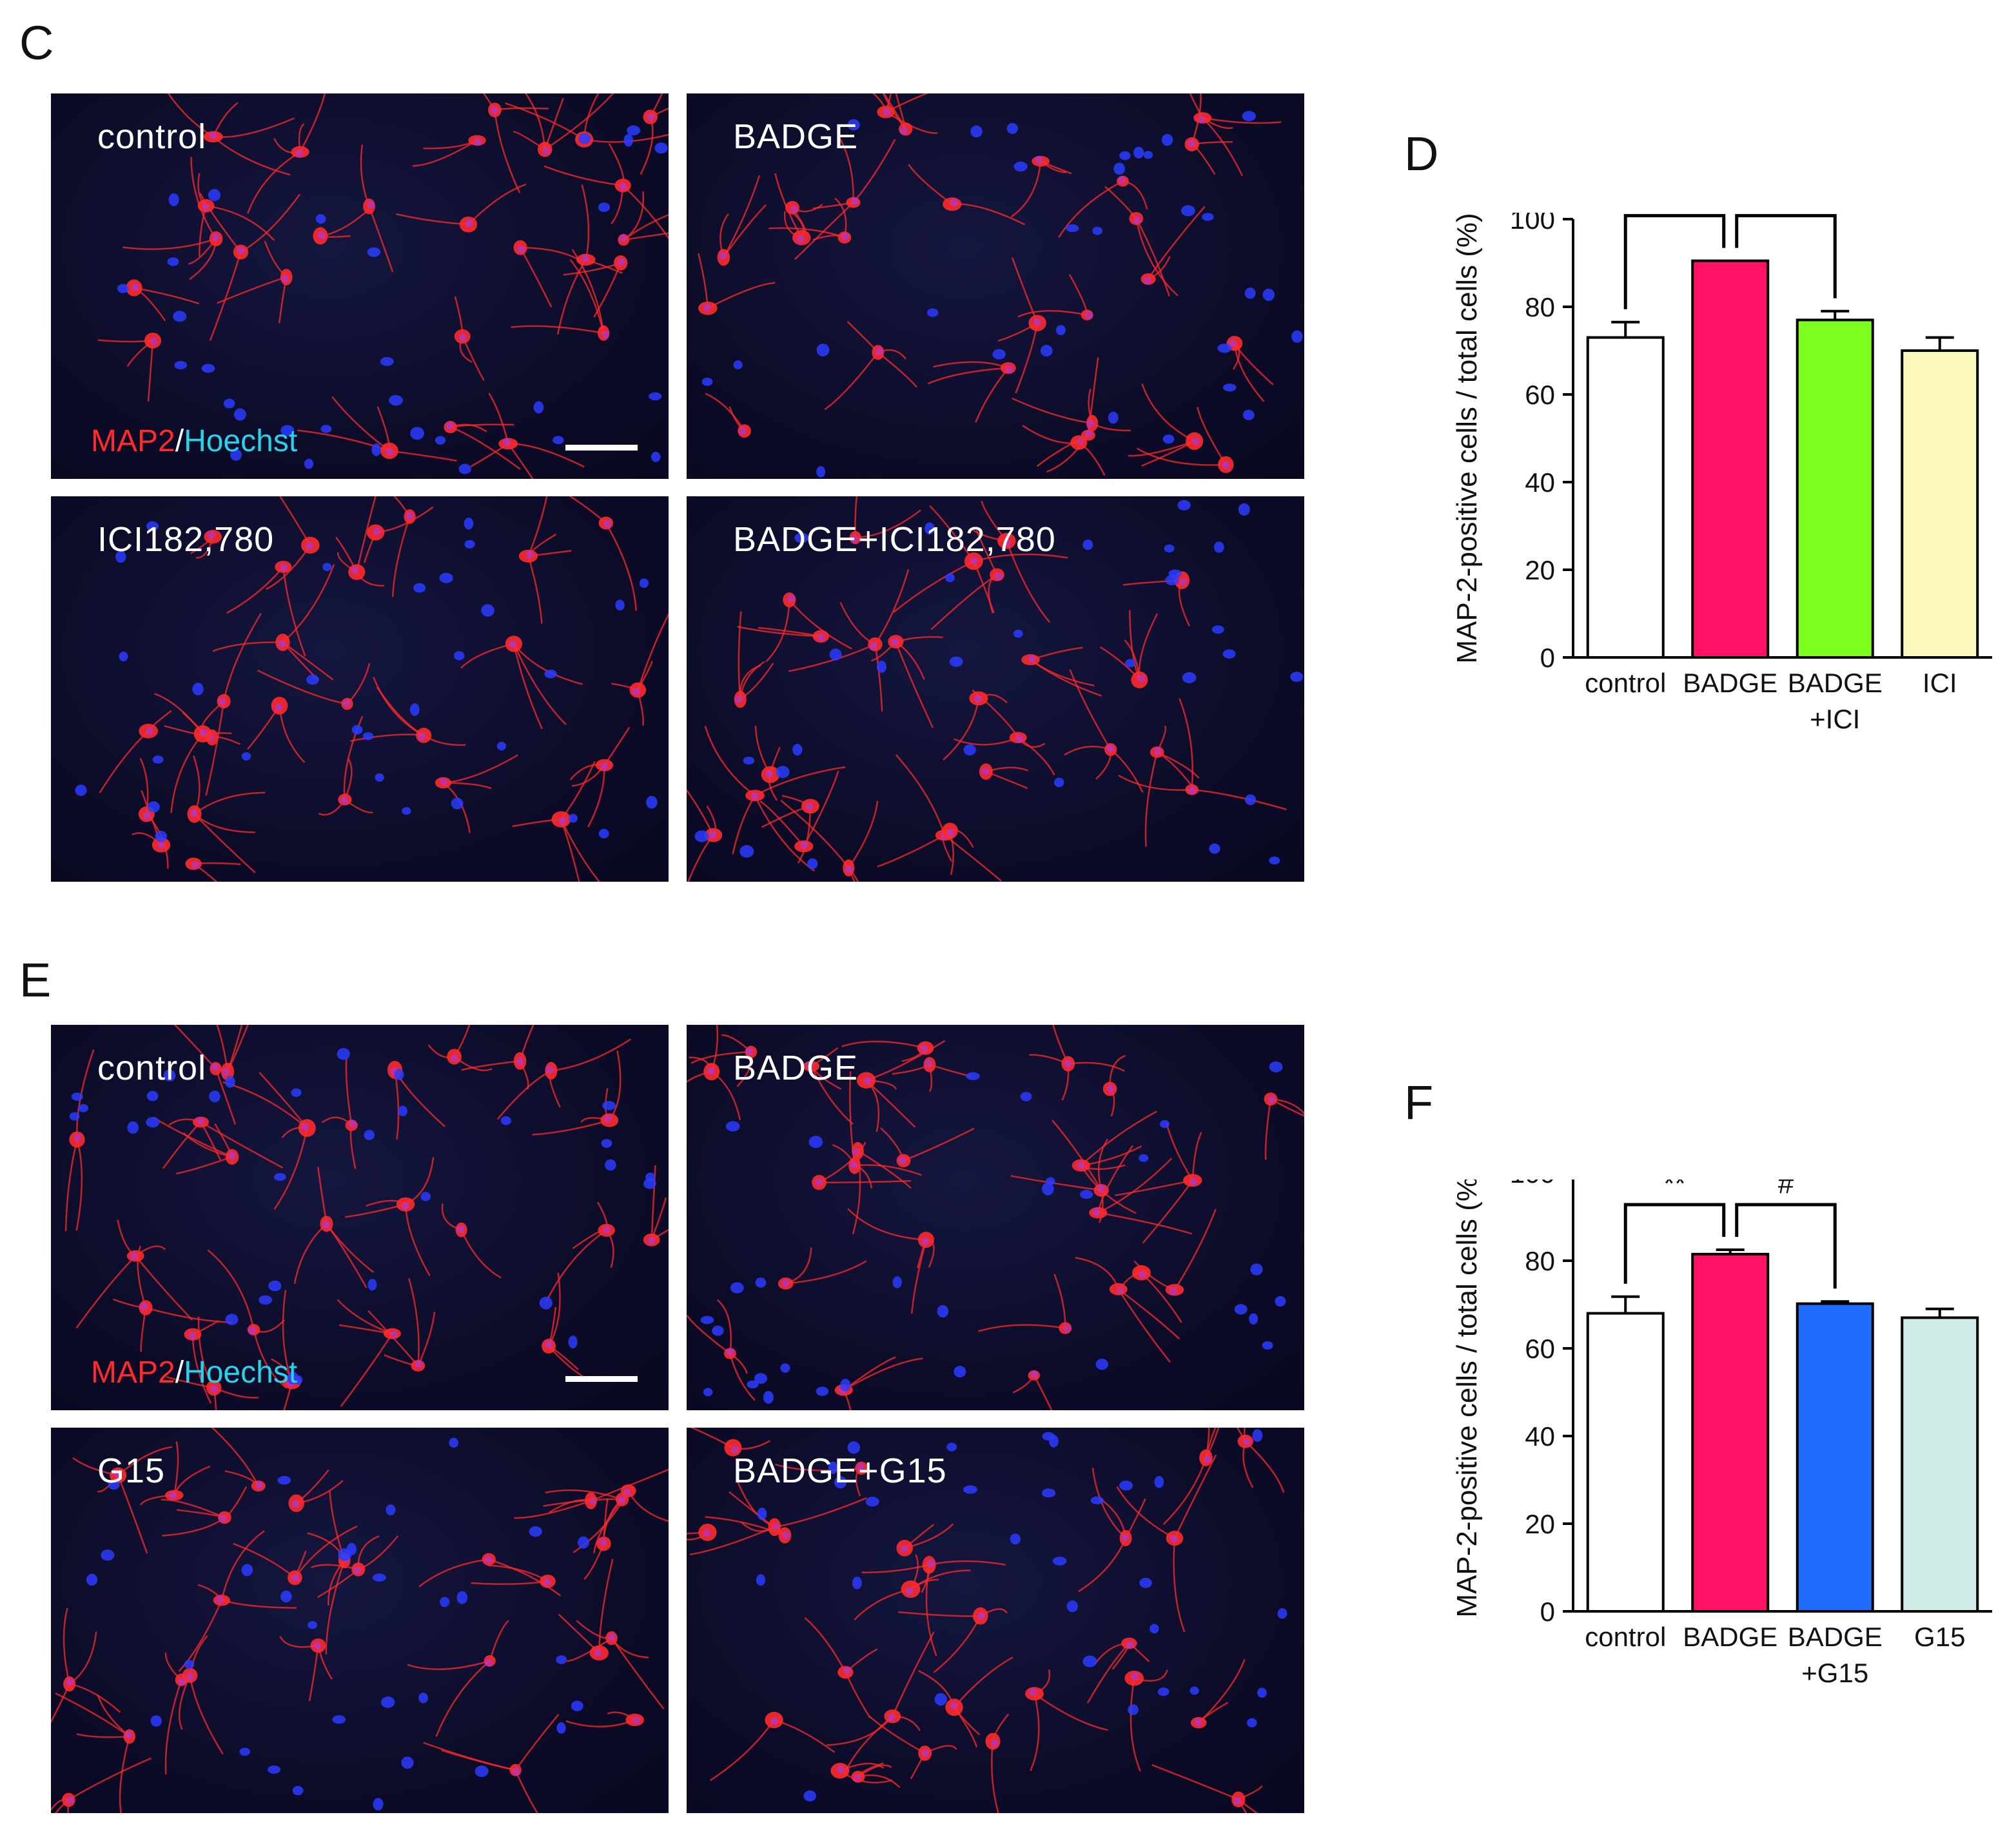  I want to click on significance-bracket, so click(1786, 256).